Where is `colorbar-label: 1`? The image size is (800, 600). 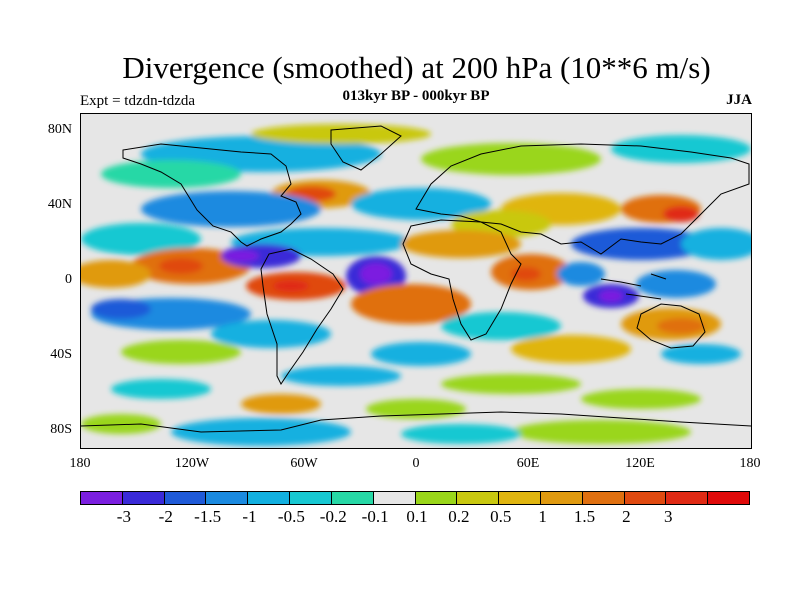 colorbar-label: 1 is located at coordinates (542, 516).